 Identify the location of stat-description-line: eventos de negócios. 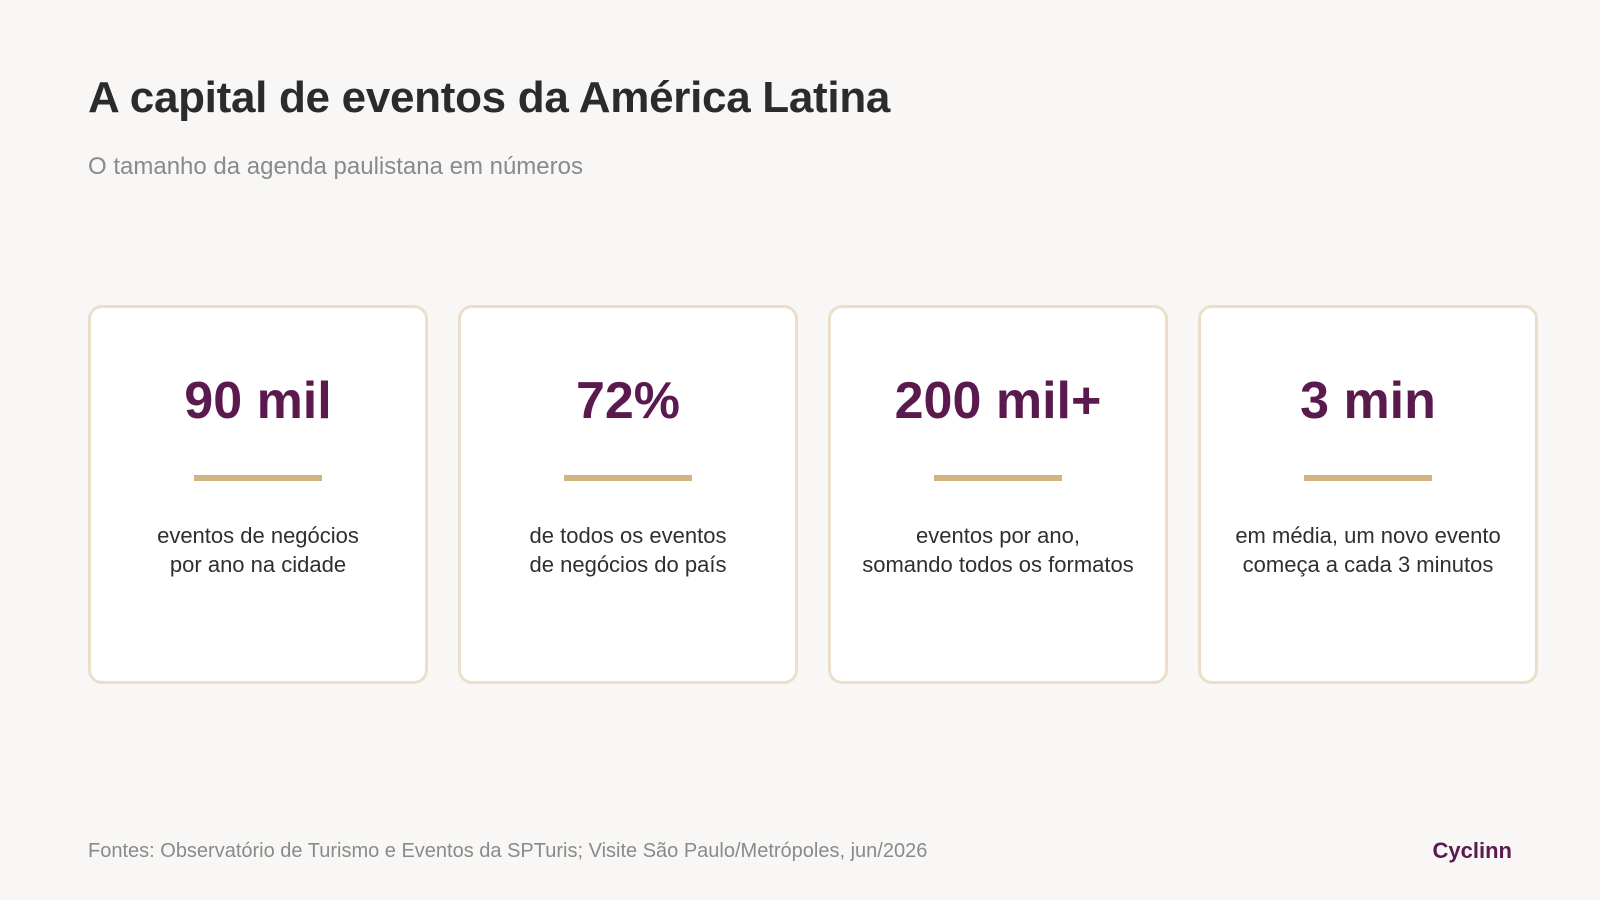
(258, 535).